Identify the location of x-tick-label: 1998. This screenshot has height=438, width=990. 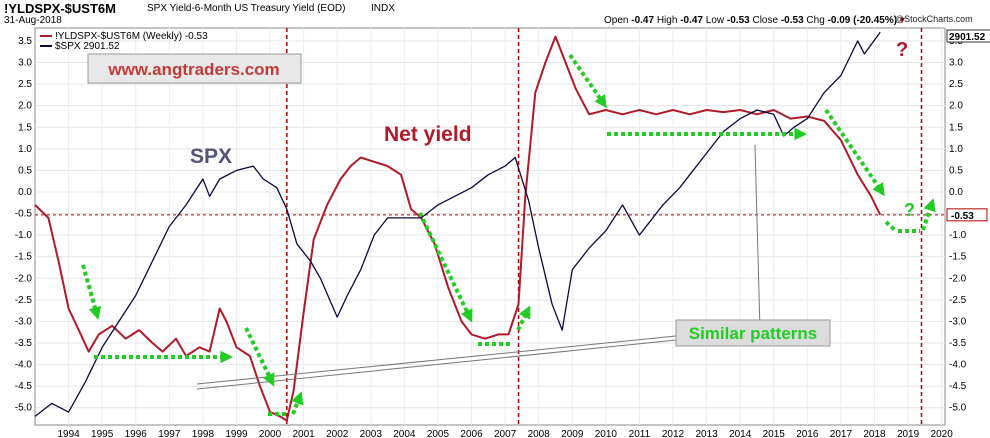
(203, 433).